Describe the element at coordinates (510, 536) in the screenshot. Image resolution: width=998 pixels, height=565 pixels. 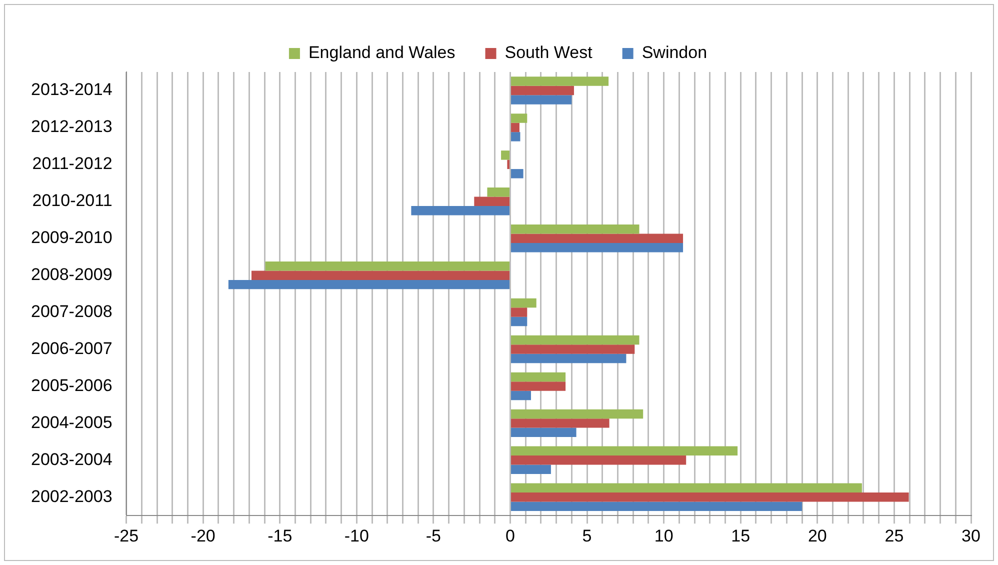
I see `x-tick-label: 0` at that location.